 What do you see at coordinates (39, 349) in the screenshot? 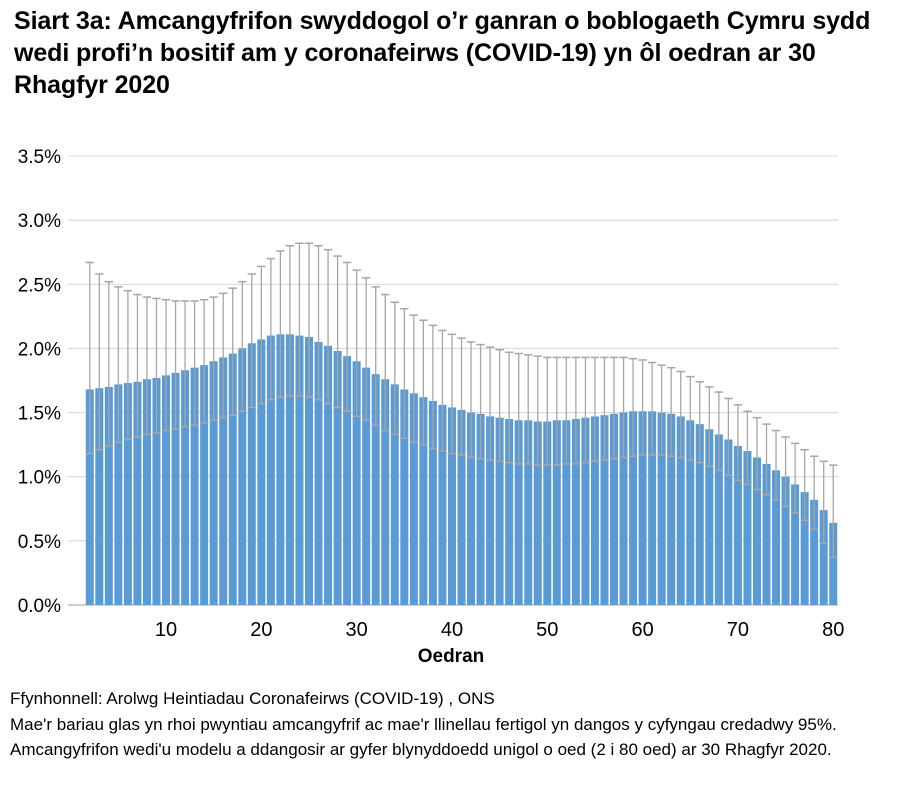
I see `y-axis-tick-label: 2.0%` at bounding box center [39, 349].